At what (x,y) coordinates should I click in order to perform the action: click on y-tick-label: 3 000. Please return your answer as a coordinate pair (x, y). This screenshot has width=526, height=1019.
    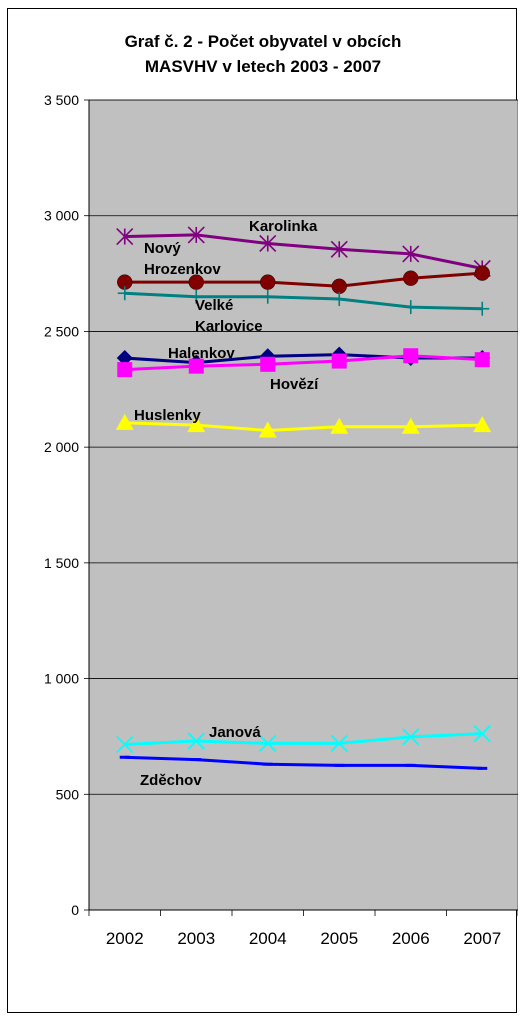
    Looking at the image, I should click on (61, 216).